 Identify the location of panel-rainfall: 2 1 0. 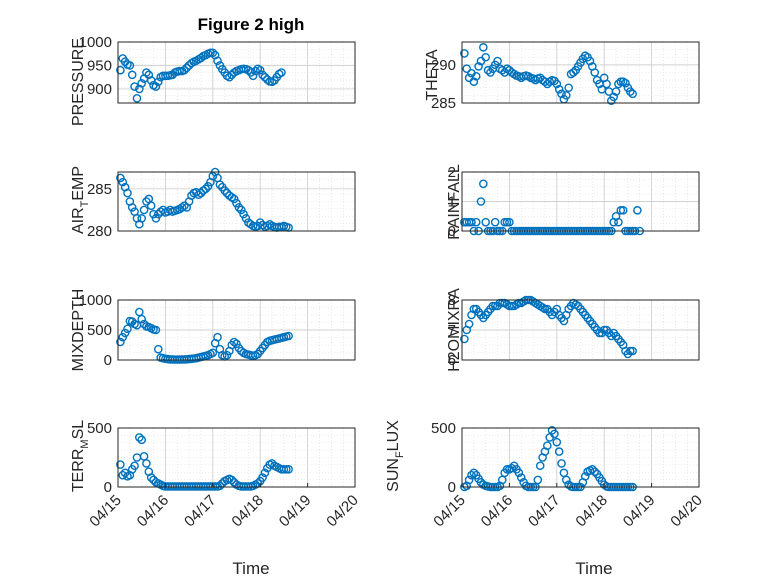
(574, 202).